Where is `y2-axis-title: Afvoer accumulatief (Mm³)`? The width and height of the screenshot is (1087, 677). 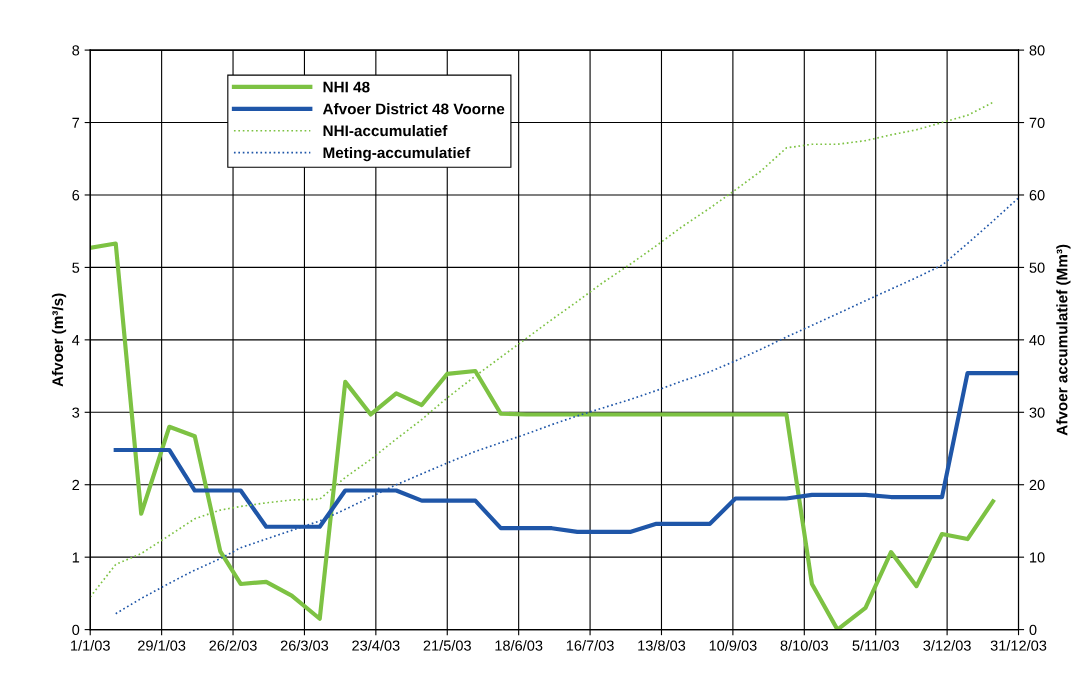
y2-axis-title: Afvoer accumulatief (Mm³) is located at coordinates (1063, 340).